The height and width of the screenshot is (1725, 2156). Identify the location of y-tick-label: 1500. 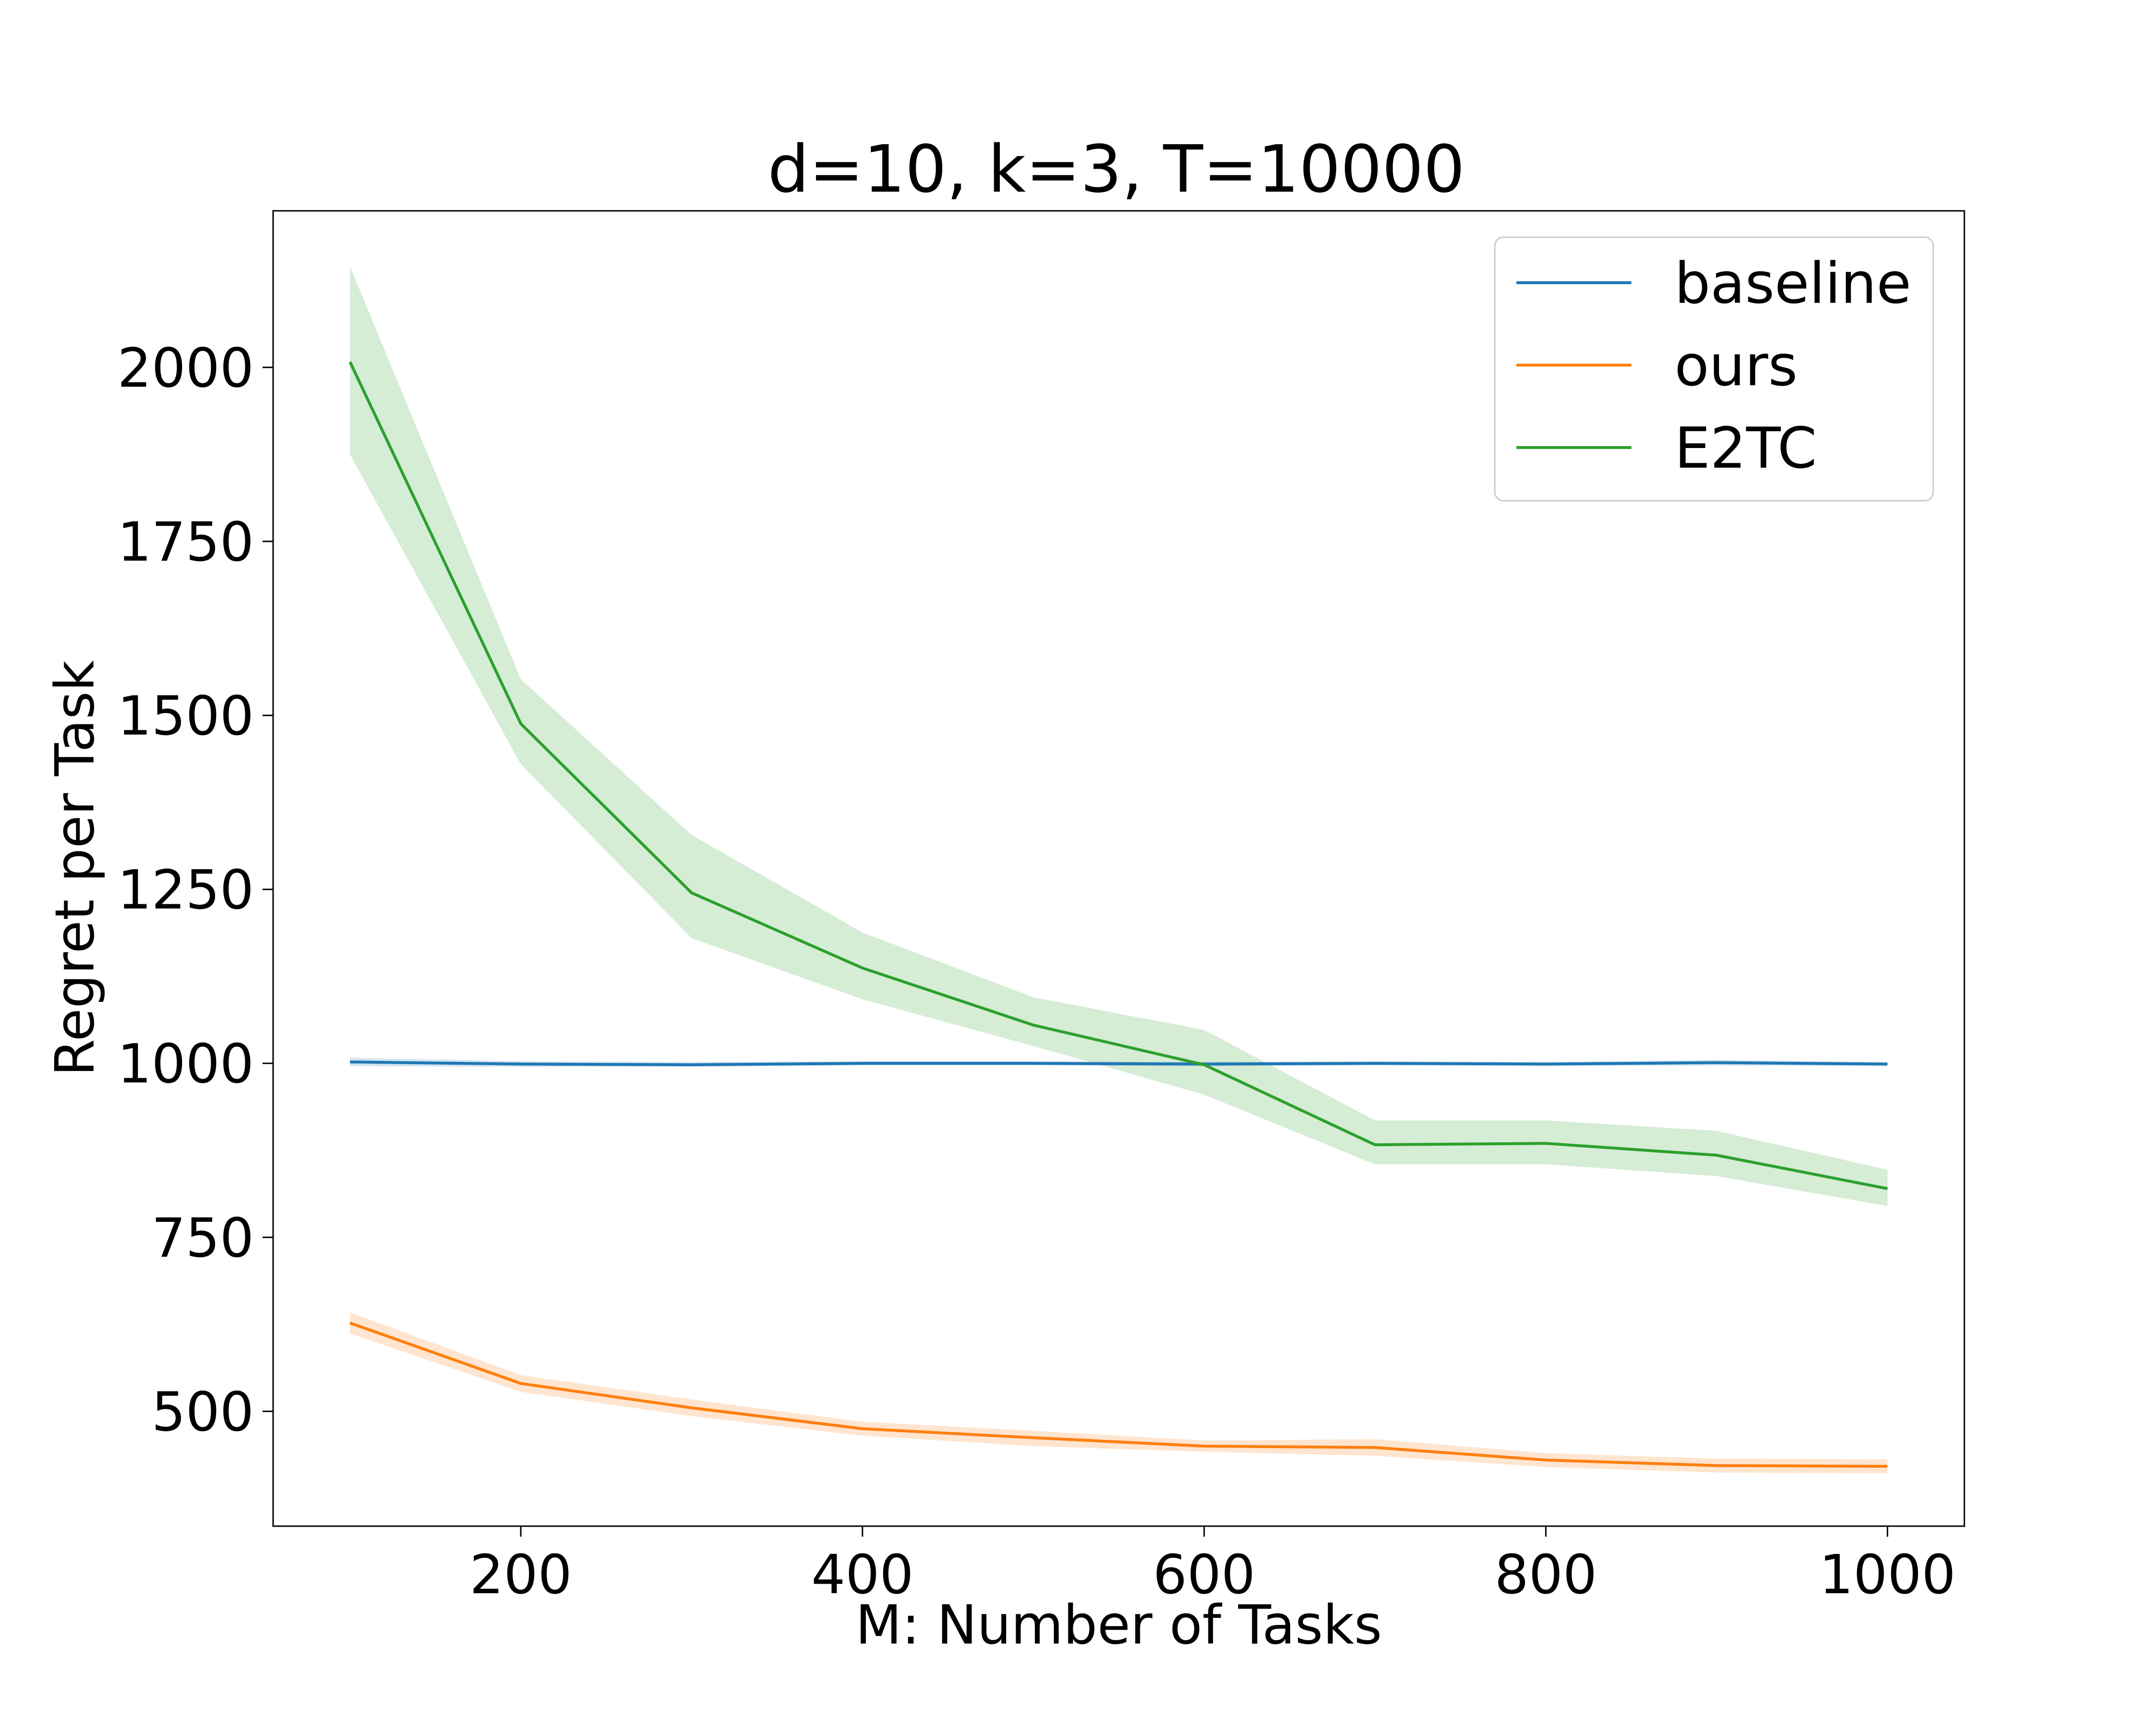
(185, 716).